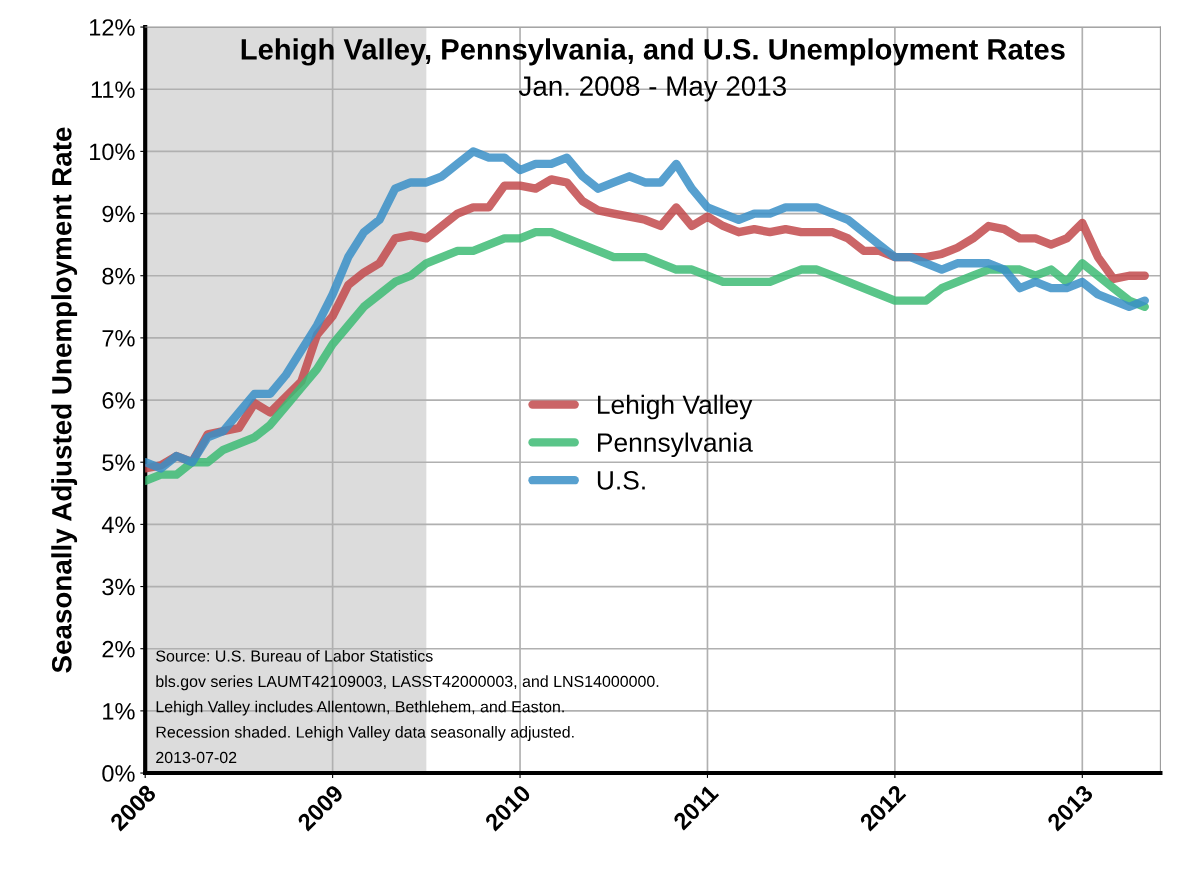 The height and width of the screenshot is (873, 1200). What do you see at coordinates (365, 733) in the screenshot?
I see `annotation: Recession shaded. Lehigh Valley data seasonally adjusted.` at bounding box center [365, 733].